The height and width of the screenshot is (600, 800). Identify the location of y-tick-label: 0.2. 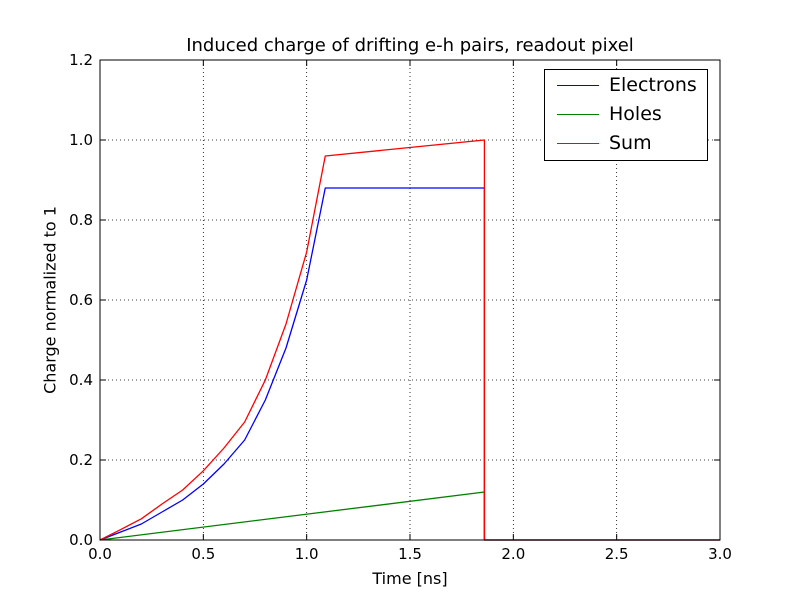
(81, 460).